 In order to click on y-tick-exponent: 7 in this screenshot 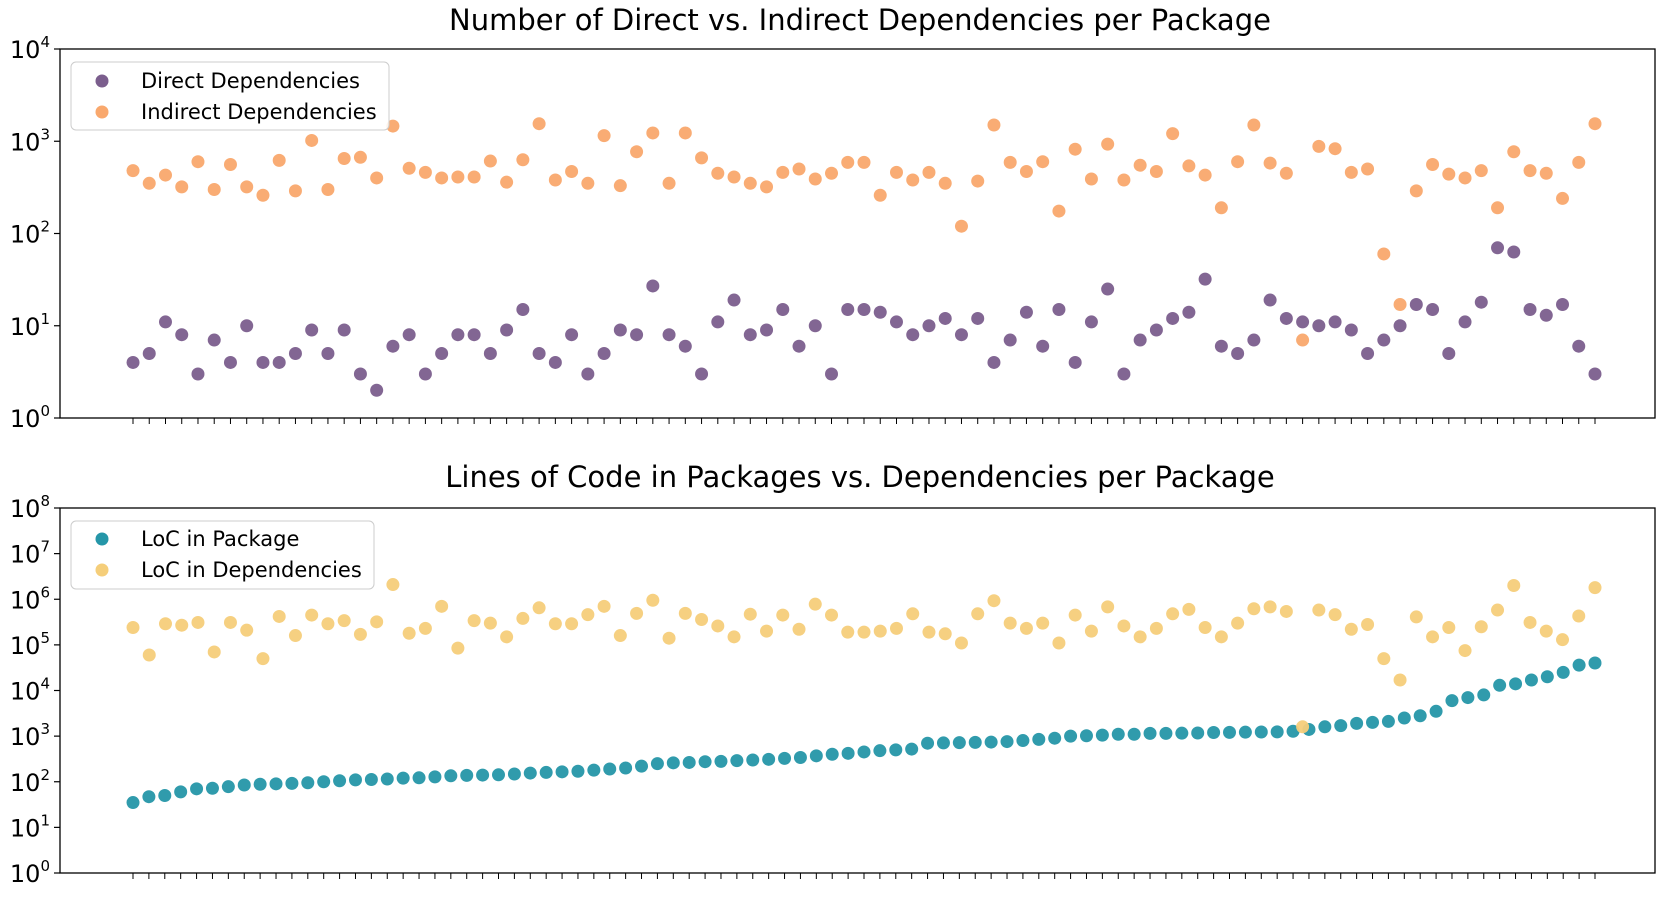, I will do `click(45, 547)`.